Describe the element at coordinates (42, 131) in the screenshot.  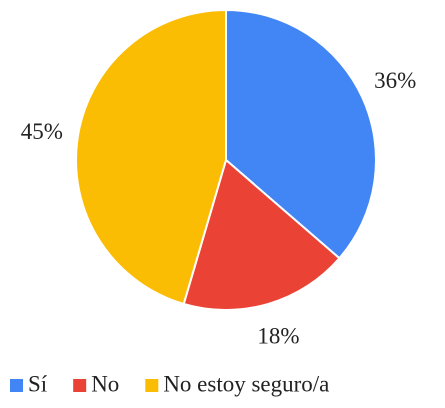
I see `data-label: 45%` at that location.